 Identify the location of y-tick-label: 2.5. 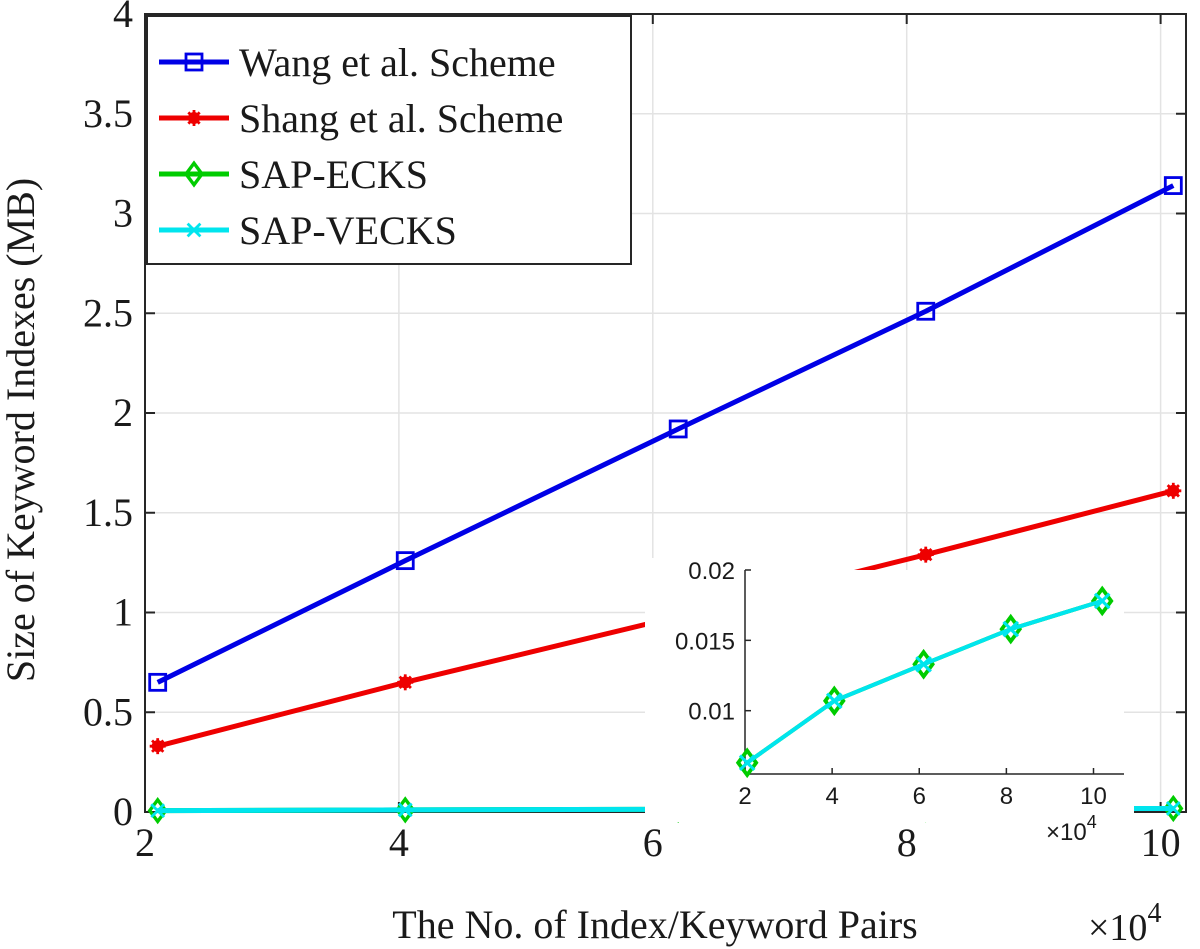
(108, 312).